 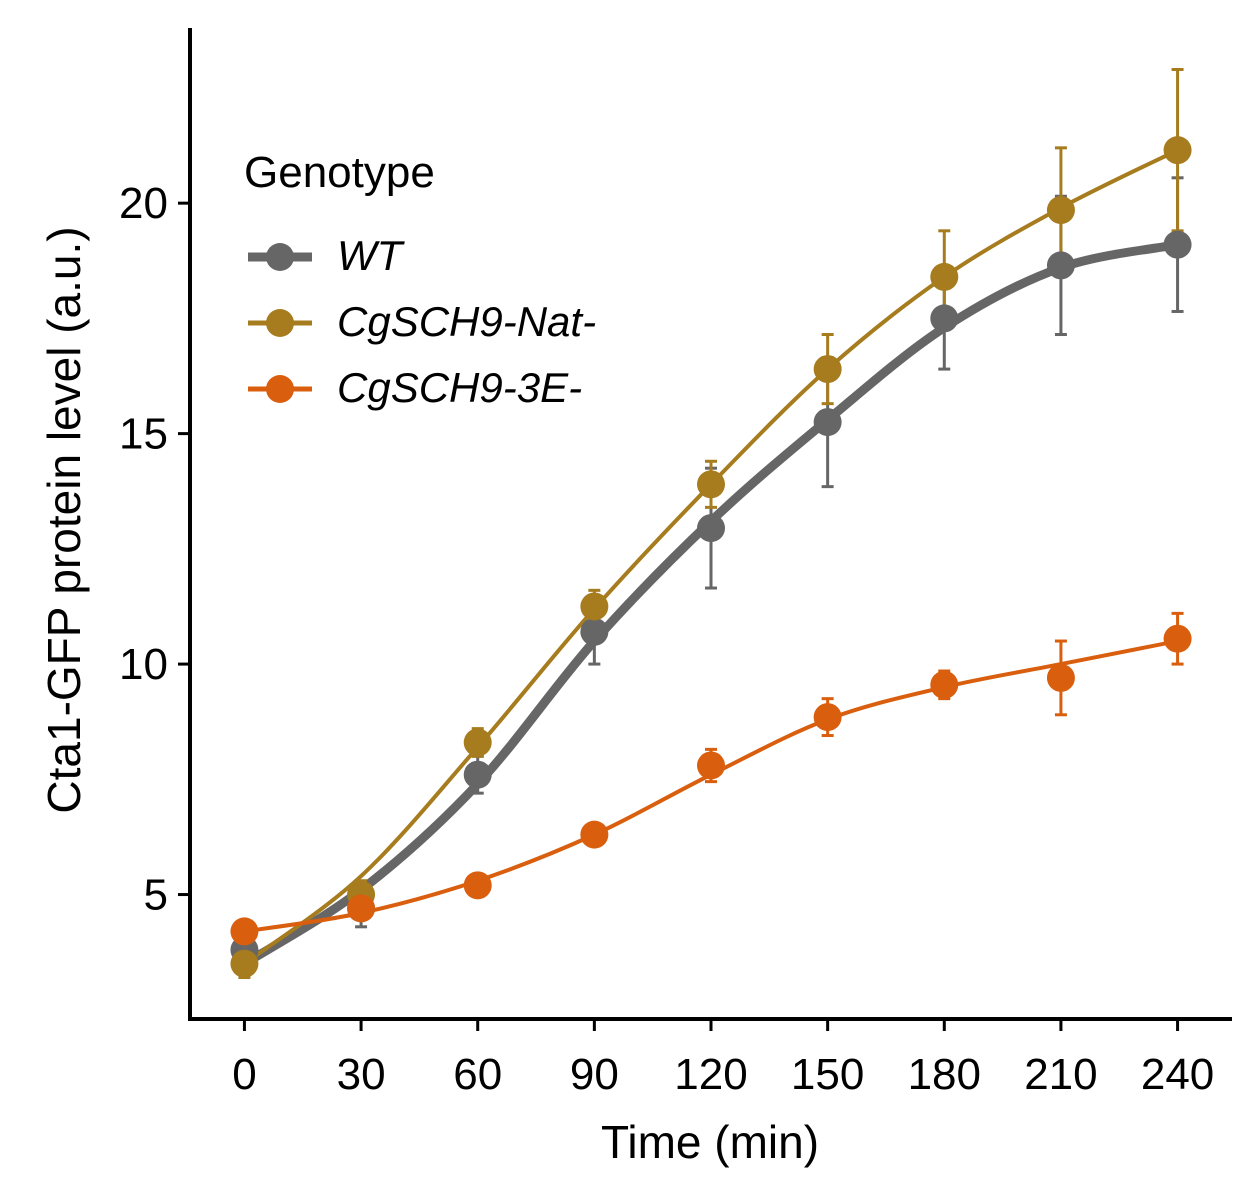 I want to click on legend-keys, so click(x=280, y=323).